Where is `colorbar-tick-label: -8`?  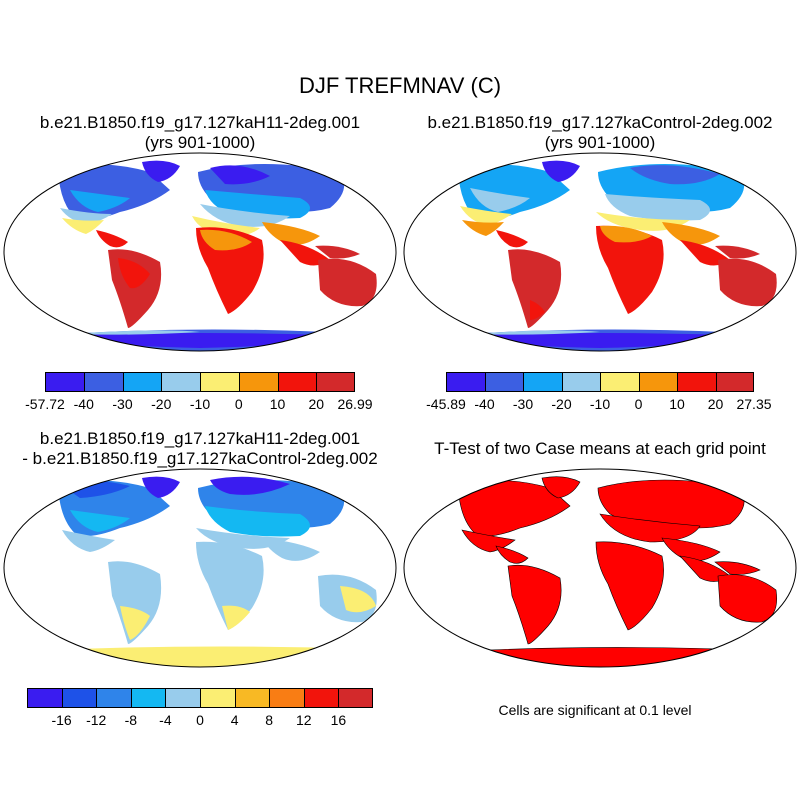 colorbar-tick-label: -8 is located at coordinates (131, 720).